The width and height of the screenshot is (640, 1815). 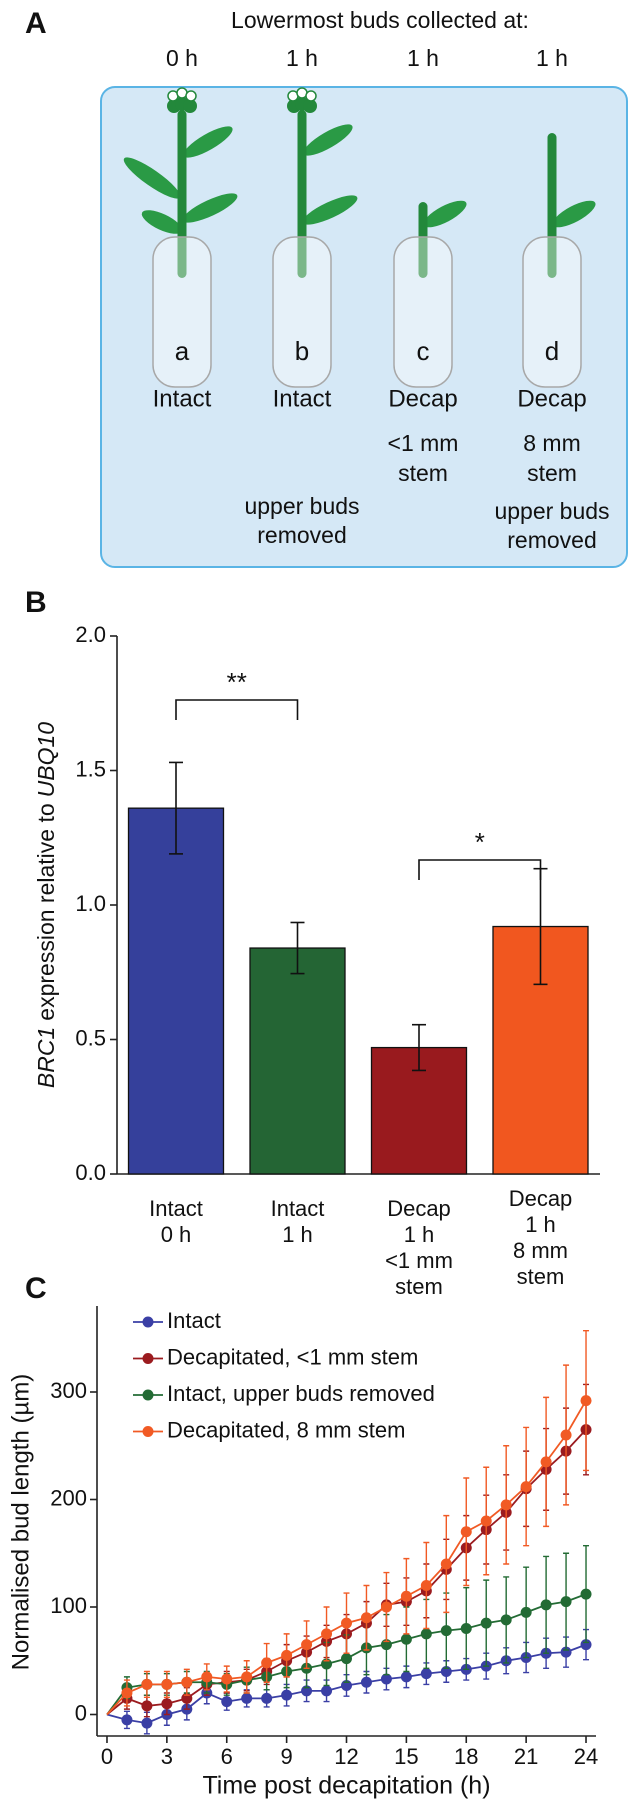 I want to click on x-axis-label: Time post decapitation (h), so click(x=346, y=1786).